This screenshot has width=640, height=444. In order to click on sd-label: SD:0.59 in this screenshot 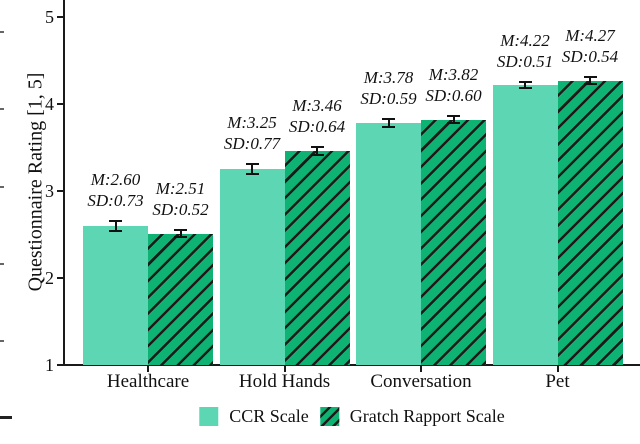, I will do `click(388, 99)`.